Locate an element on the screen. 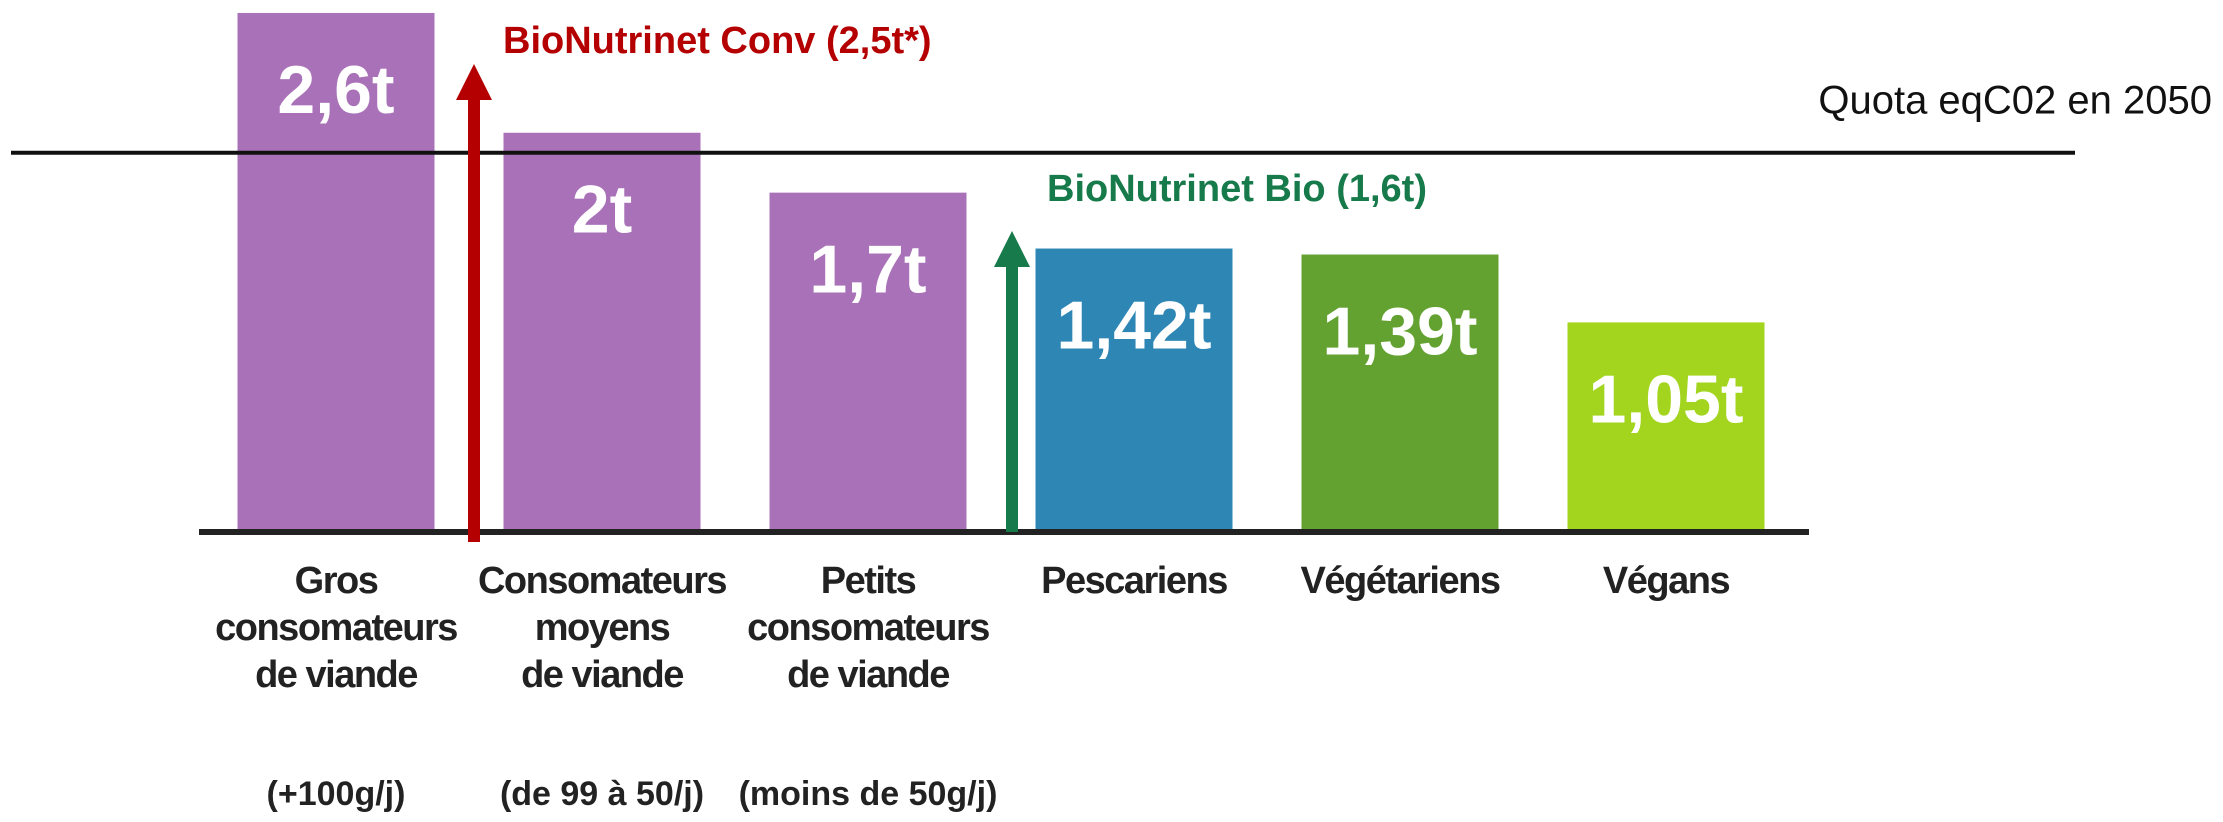 The height and width of the screenshot is (822, 2223). x-tick-label: Consomateurs moyens de viande is located at coordinates (602, 628).